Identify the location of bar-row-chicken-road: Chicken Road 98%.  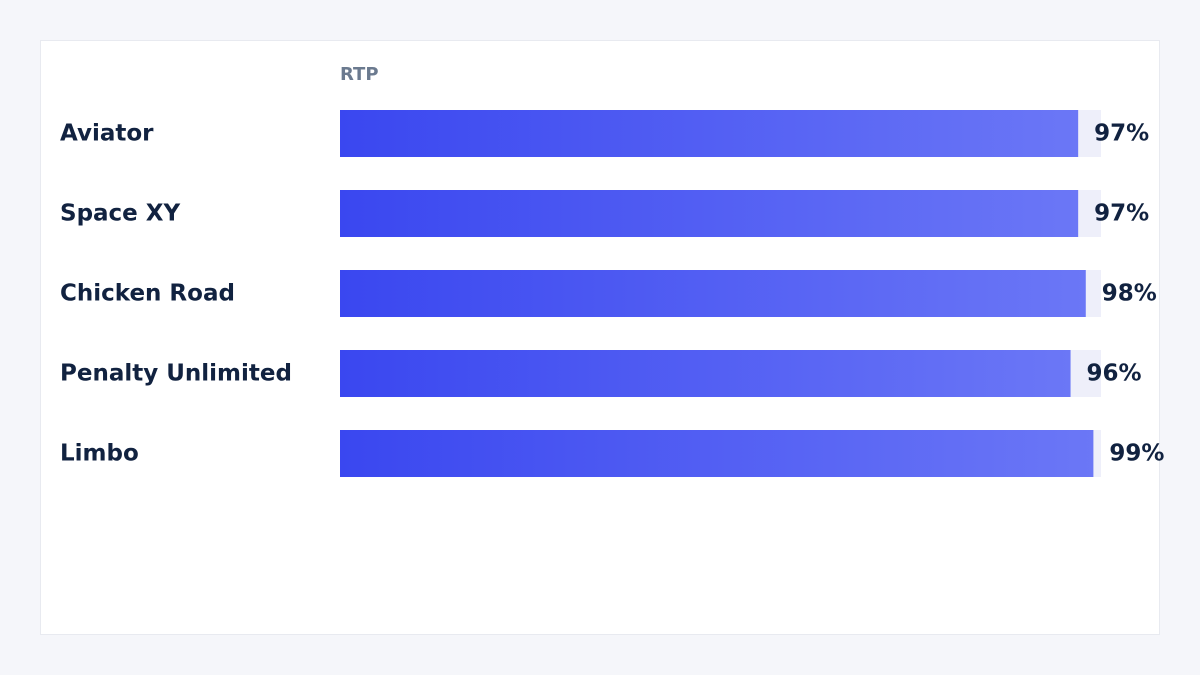
(608, 293).